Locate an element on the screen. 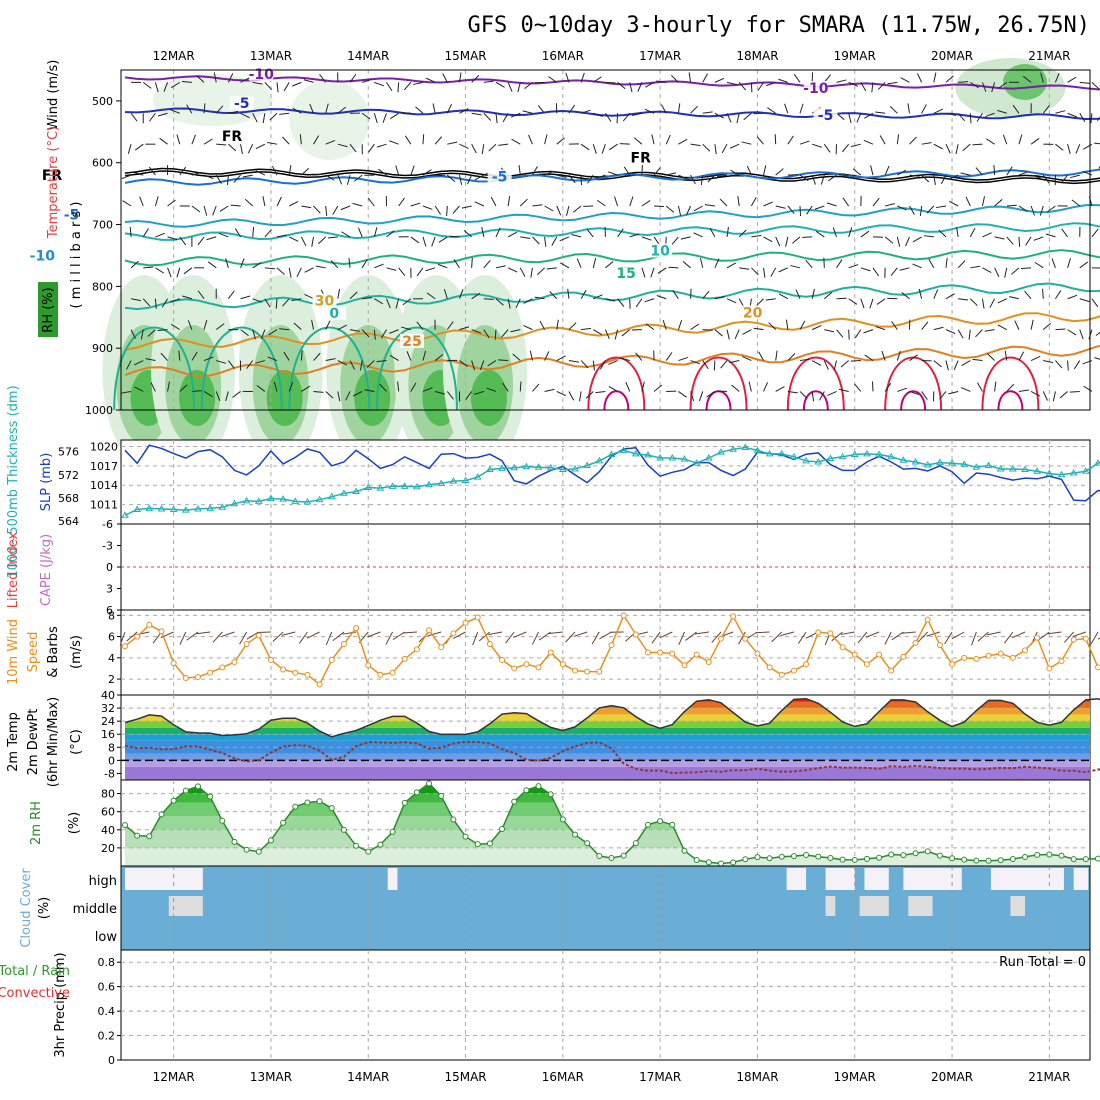 This screenshot has height=1100, width=1100. li-tick-label: -3 is located at coordinates (107, 546).